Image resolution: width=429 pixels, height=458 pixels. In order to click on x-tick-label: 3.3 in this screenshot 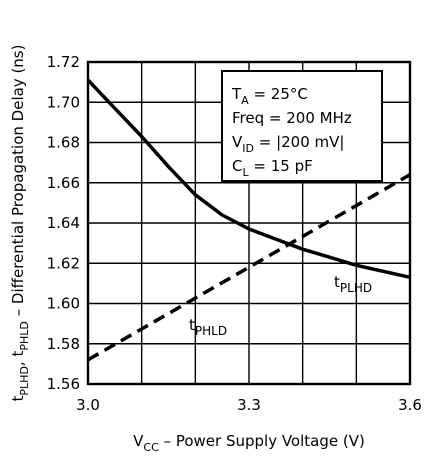, I will do `click(249, 405)`.